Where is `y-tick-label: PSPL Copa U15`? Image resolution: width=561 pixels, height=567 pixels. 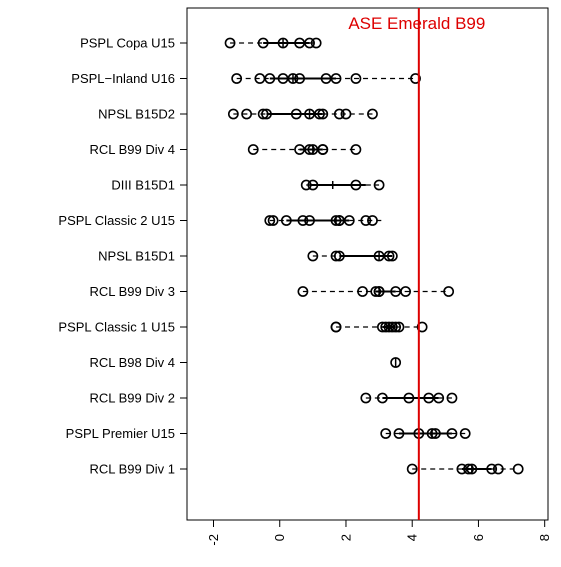
y-tick-label: PSPL Copa U15 is located at coordinates (127, 43).